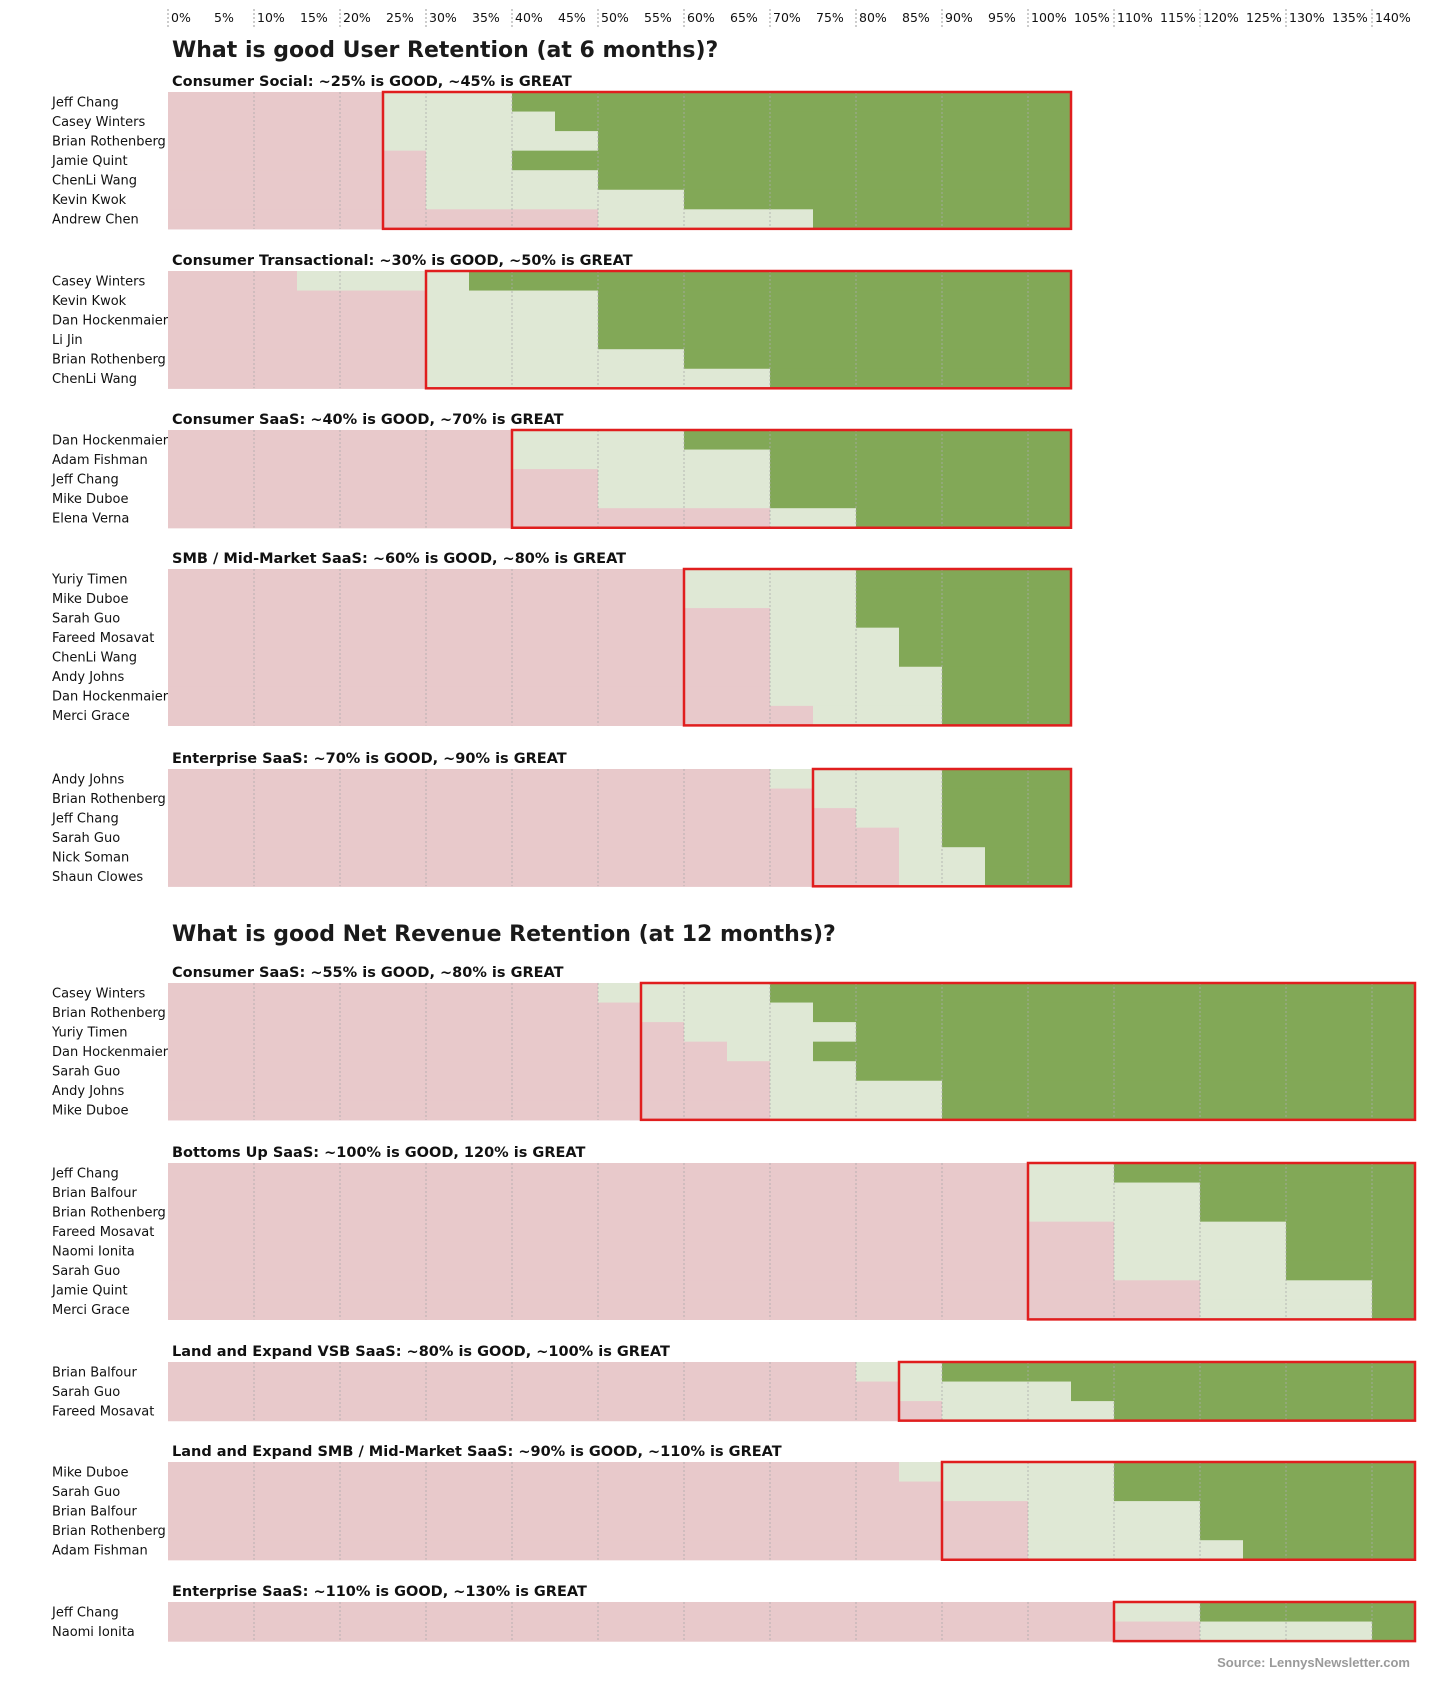 The height and width of the screenshot is (1681, 1456). Describe the element at coordinates (916, 17) in the screenshot. I see `x-tick-label: 85%` at that location.